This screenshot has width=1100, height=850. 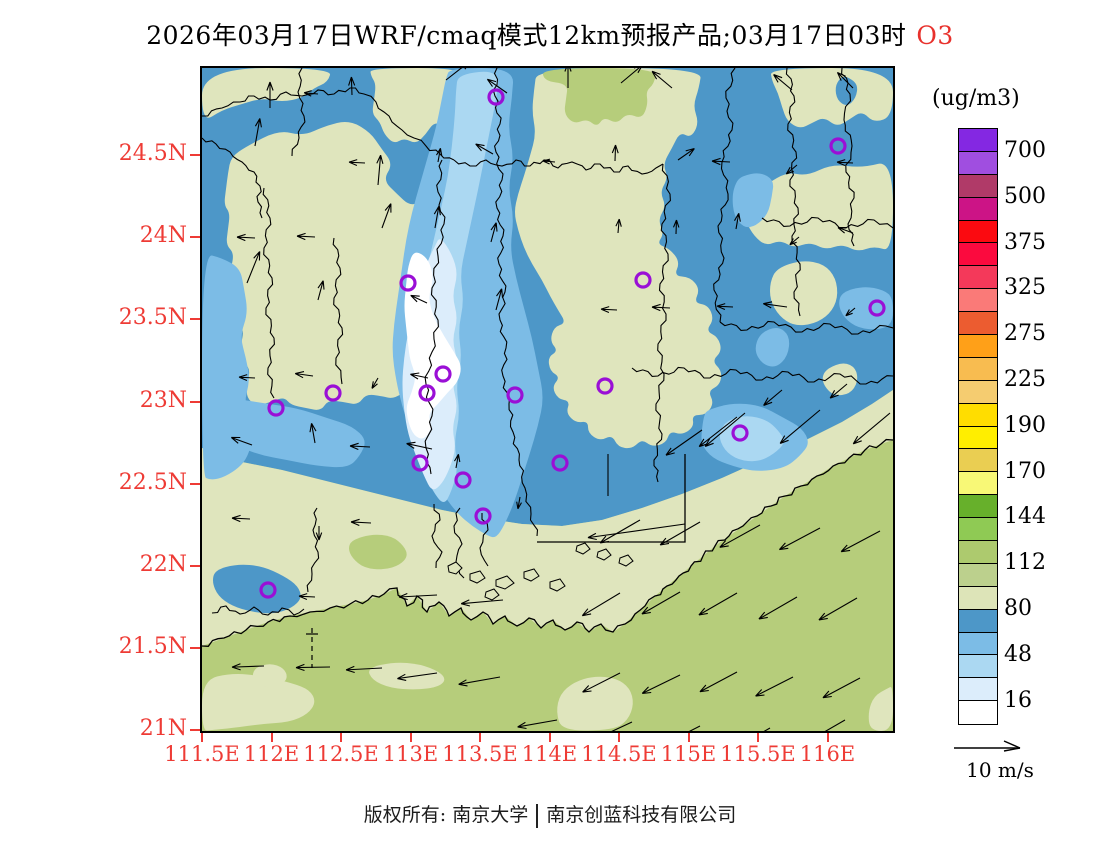 What do you see at coordinates (976, 98) in the screenshot?
I see `legend-unit-label: (ug/m3)` at bounding box center [976, 98].